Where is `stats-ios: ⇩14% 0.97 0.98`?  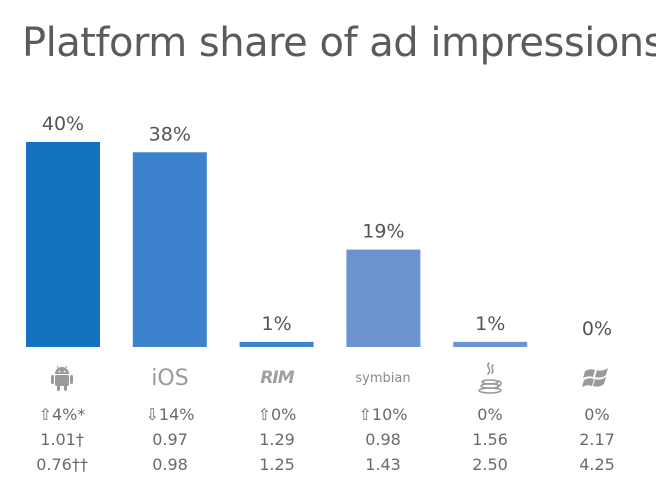 stats-ios: ⇩14% 0.97 0.98 is located at coordinates (170, 439).